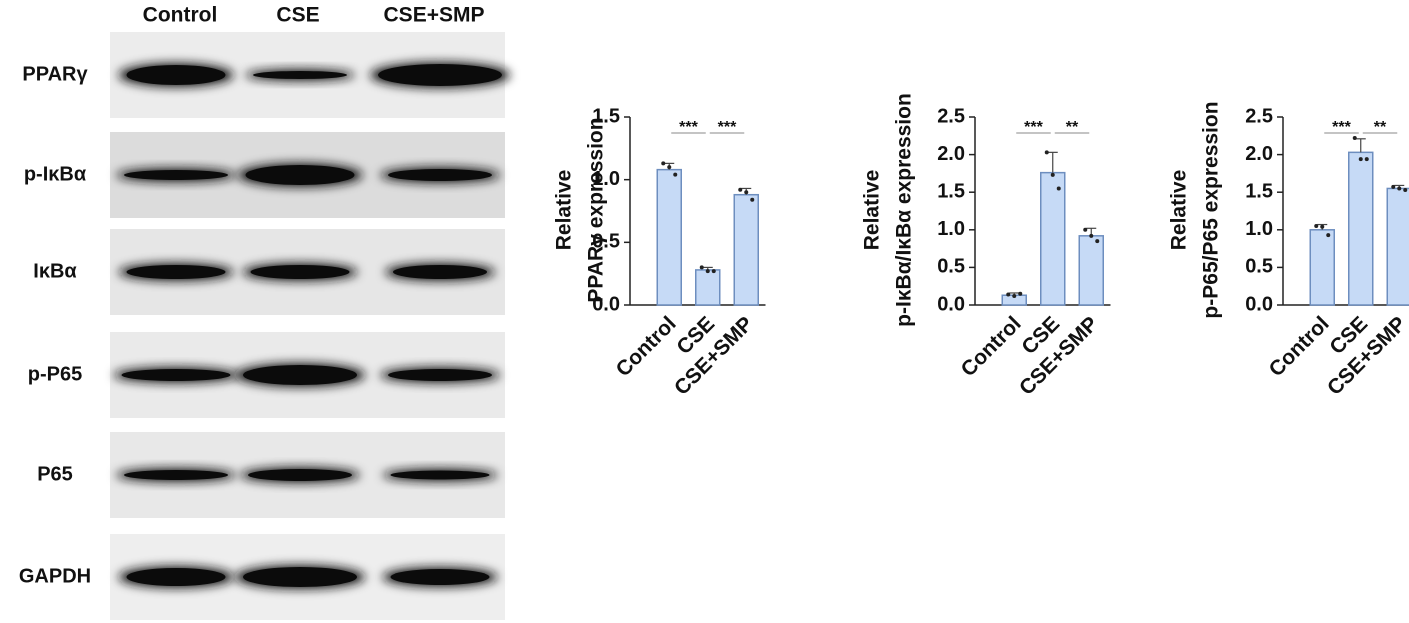 The image size is (1409, 623). I want to click on lane-label: CSE+SMP, so click(434, 15).